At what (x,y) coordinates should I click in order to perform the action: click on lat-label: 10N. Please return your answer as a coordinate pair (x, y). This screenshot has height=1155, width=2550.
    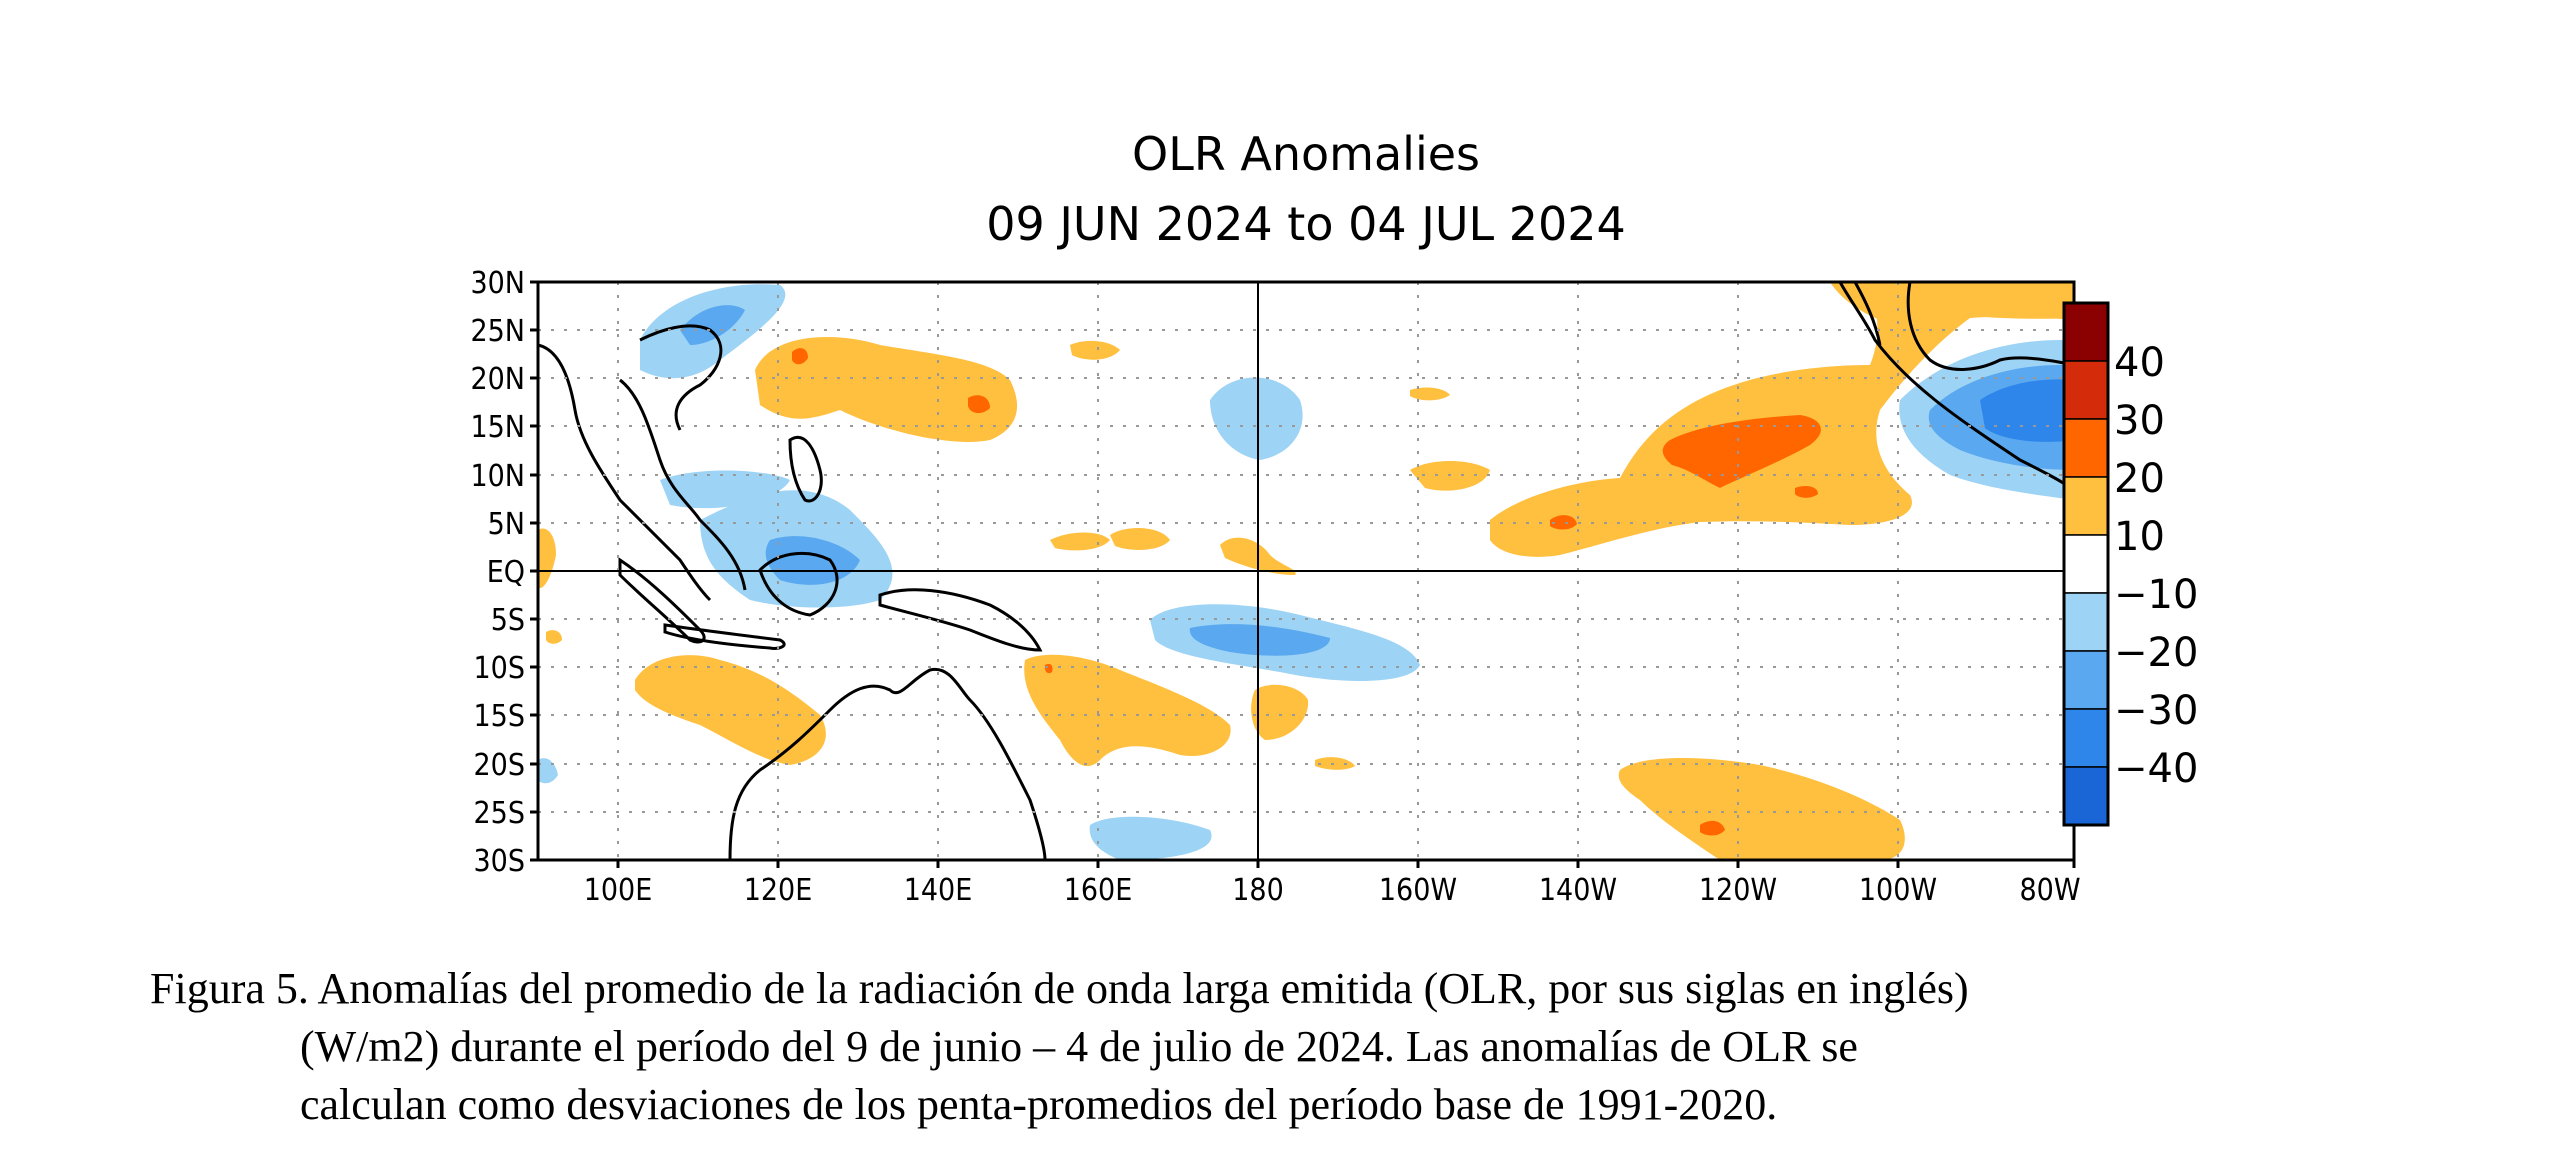
    Looking at the image, I should click on (497, 476).